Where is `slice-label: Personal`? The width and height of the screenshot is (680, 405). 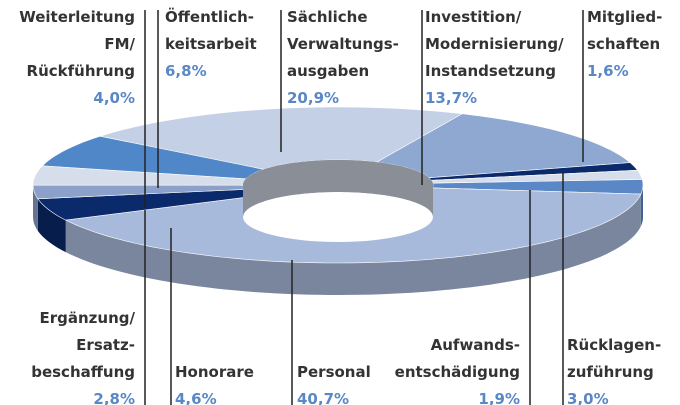
slice-label: Personal is located at coordinates (334, 372).